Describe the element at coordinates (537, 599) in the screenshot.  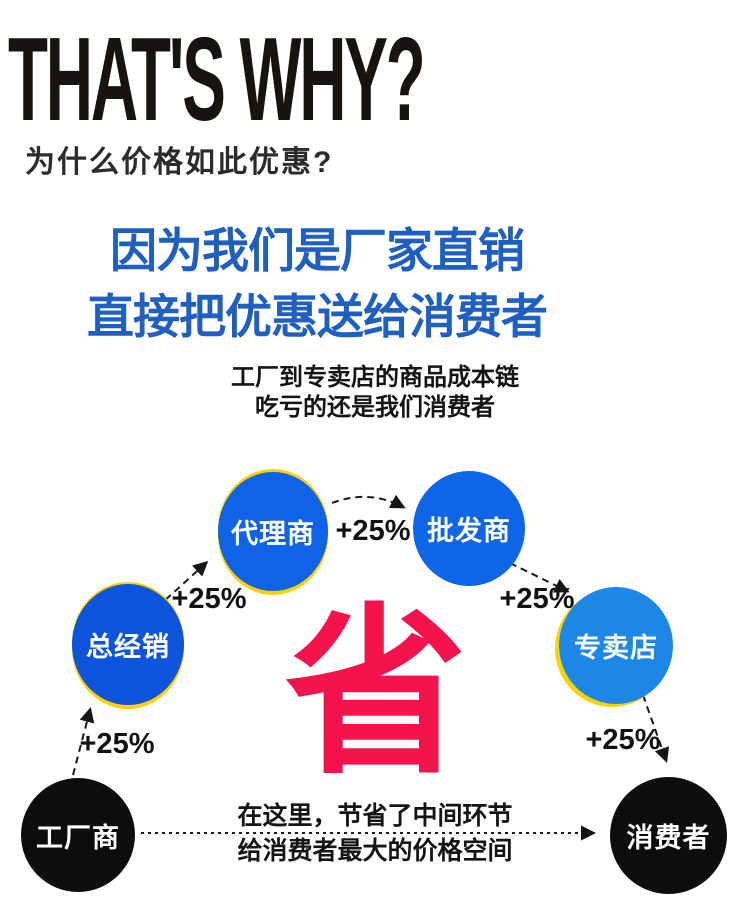
I see `increment-wholesaler-store: +25%` at that location.